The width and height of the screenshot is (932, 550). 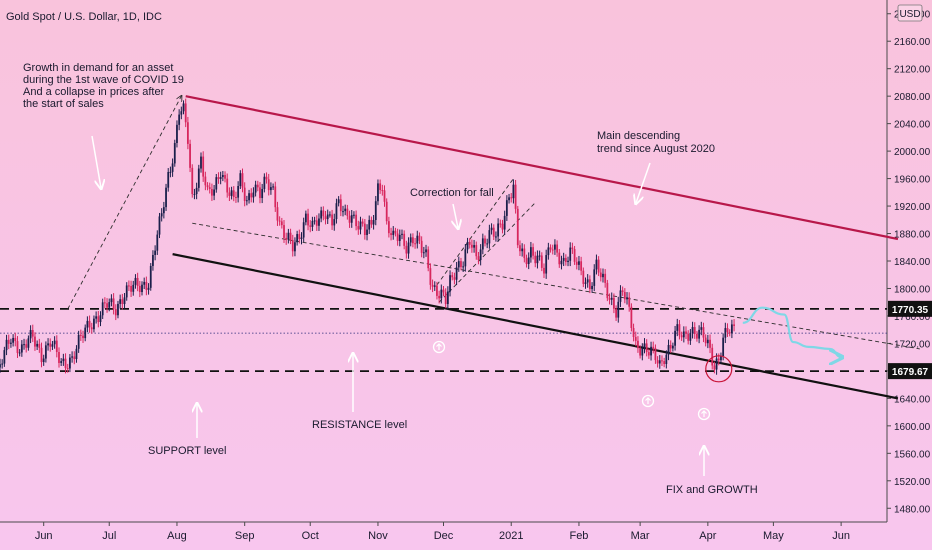 I want to click on time-tick-label: Feb, so click(x=578, y=536).